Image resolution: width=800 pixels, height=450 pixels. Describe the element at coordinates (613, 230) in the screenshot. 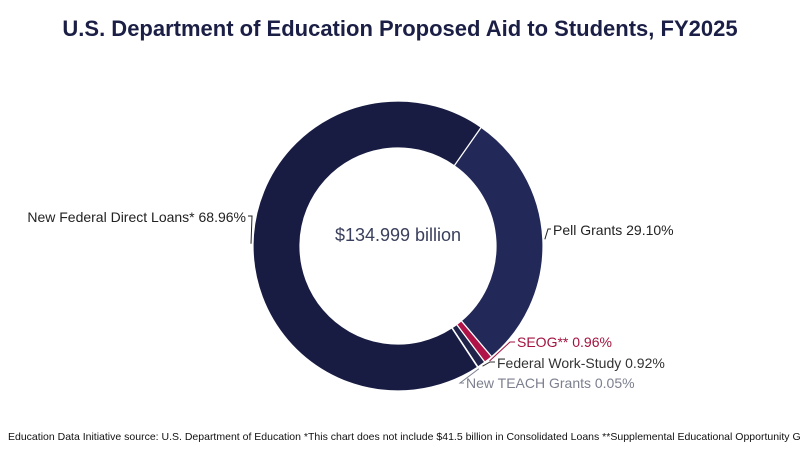

I see `slice-label: Pell Grants 29.10%` at that location.